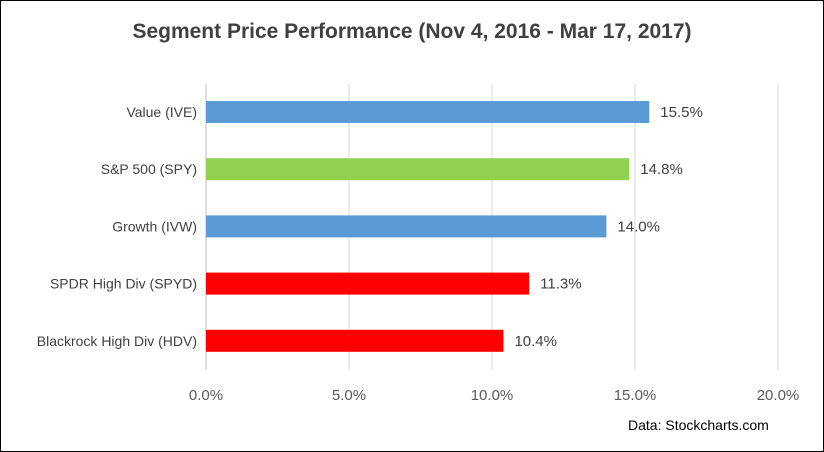  I want to click on source-note: Data: Stockcharts.com, so click(698, 425).